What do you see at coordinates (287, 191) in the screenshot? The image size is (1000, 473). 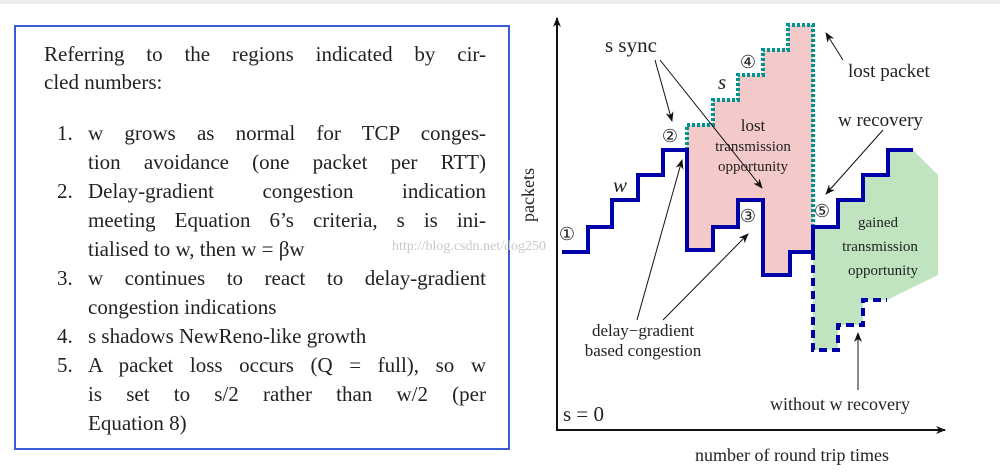 I see `item-line: Delay-gradient congestion indication` at bounding box center [287, 191].